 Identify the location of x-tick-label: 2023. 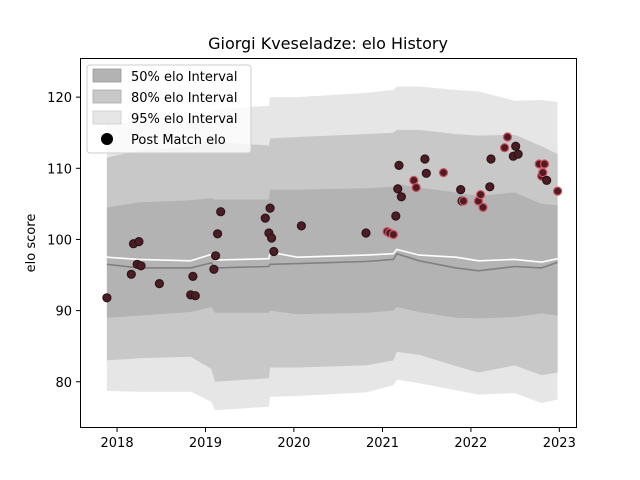
(559, 443).